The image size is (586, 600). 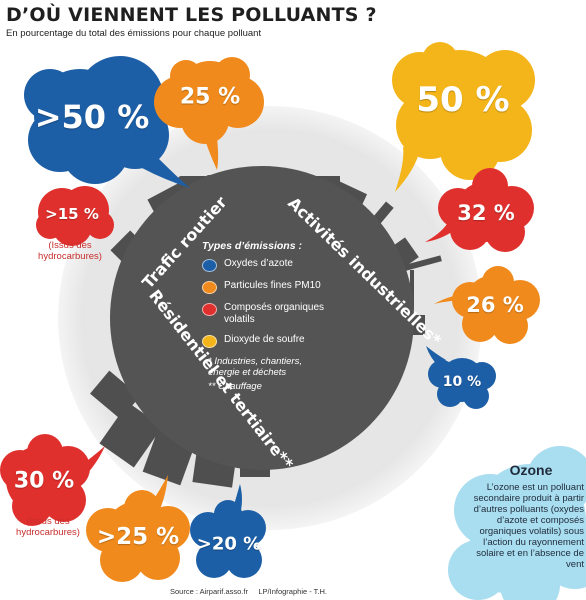 What do you see at coordinates (209, 113) in the screenshot?
I see `cloud-traffic-pm10` at bounding box center [209, 113].